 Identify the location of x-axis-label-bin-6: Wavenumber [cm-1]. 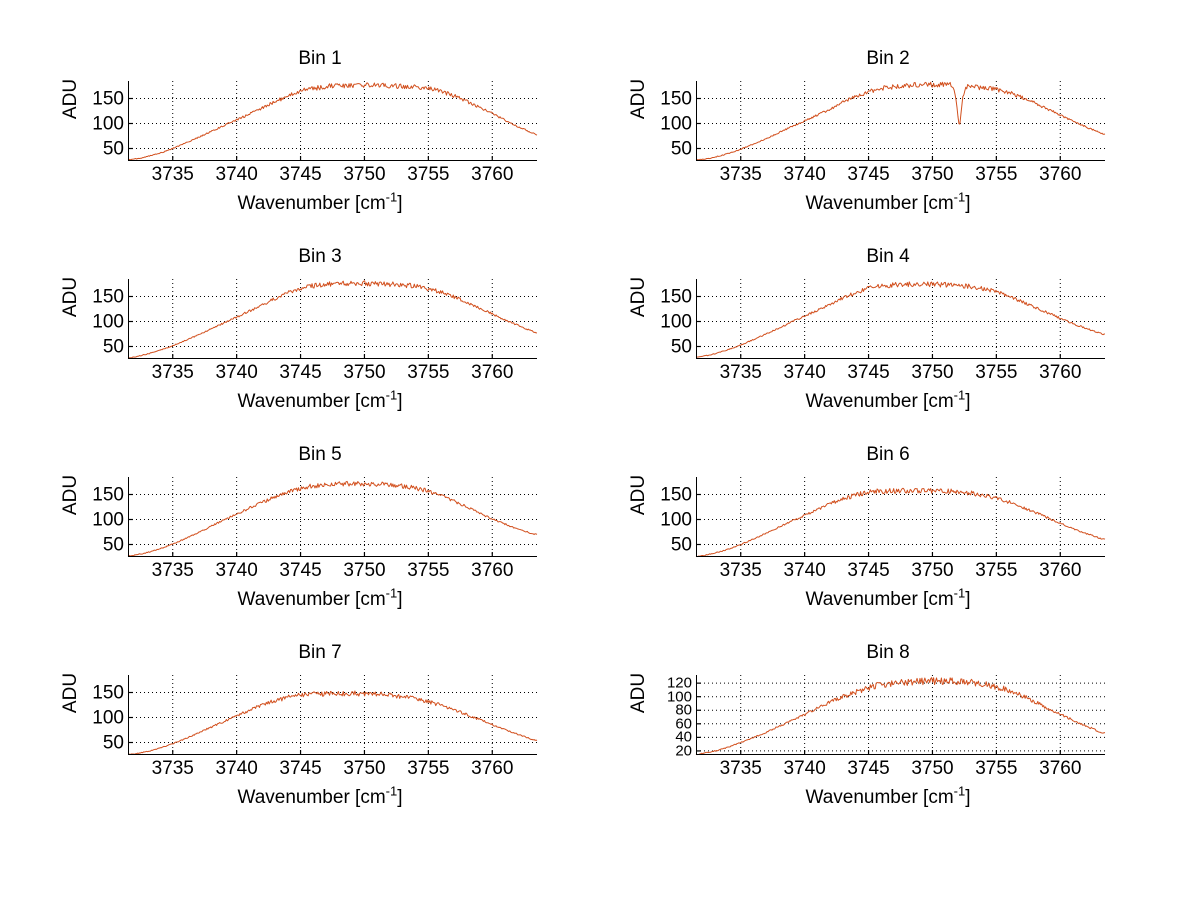
(888, 598).